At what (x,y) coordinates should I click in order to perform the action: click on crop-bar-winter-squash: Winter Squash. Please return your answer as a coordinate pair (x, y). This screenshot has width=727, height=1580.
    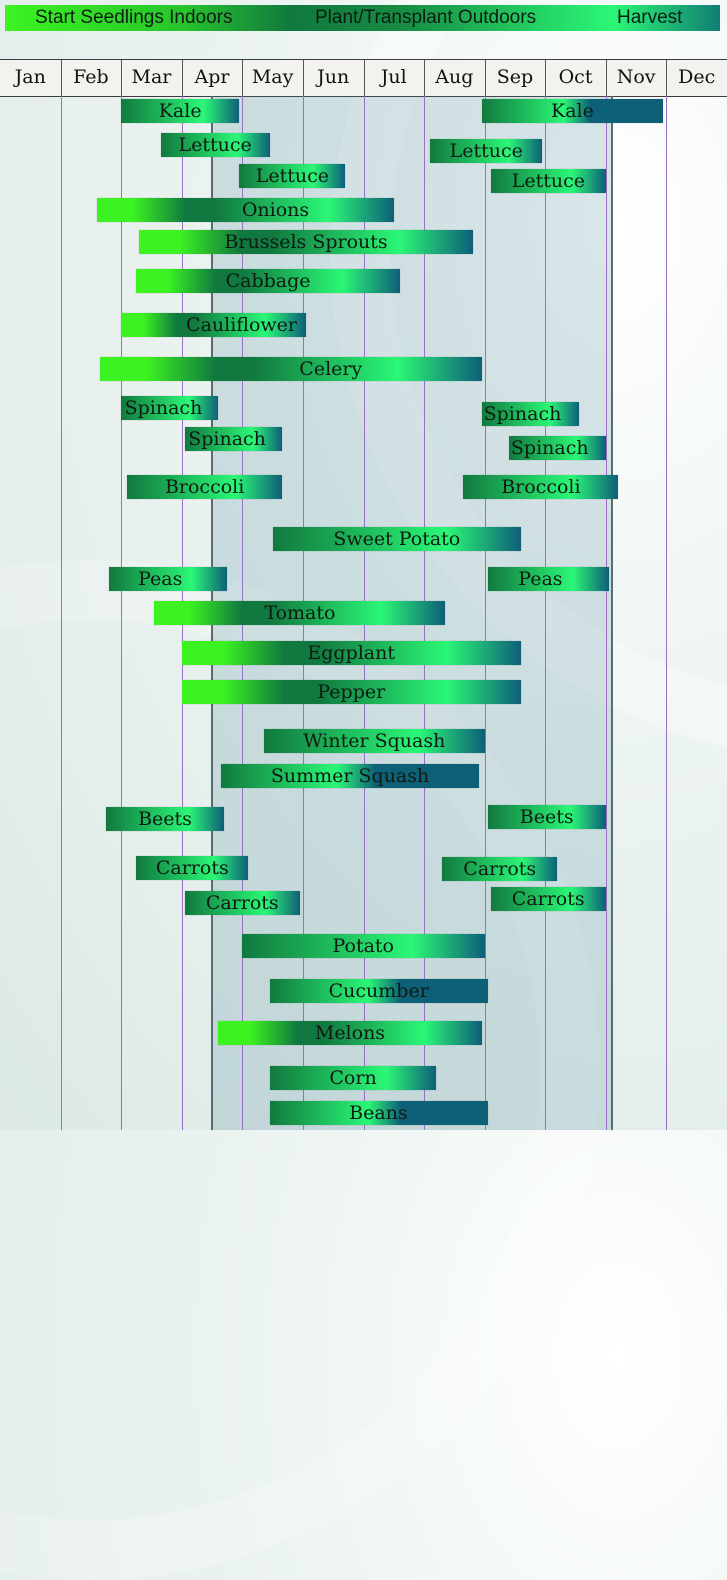
    Looking at the image, I should click on (374, 741).